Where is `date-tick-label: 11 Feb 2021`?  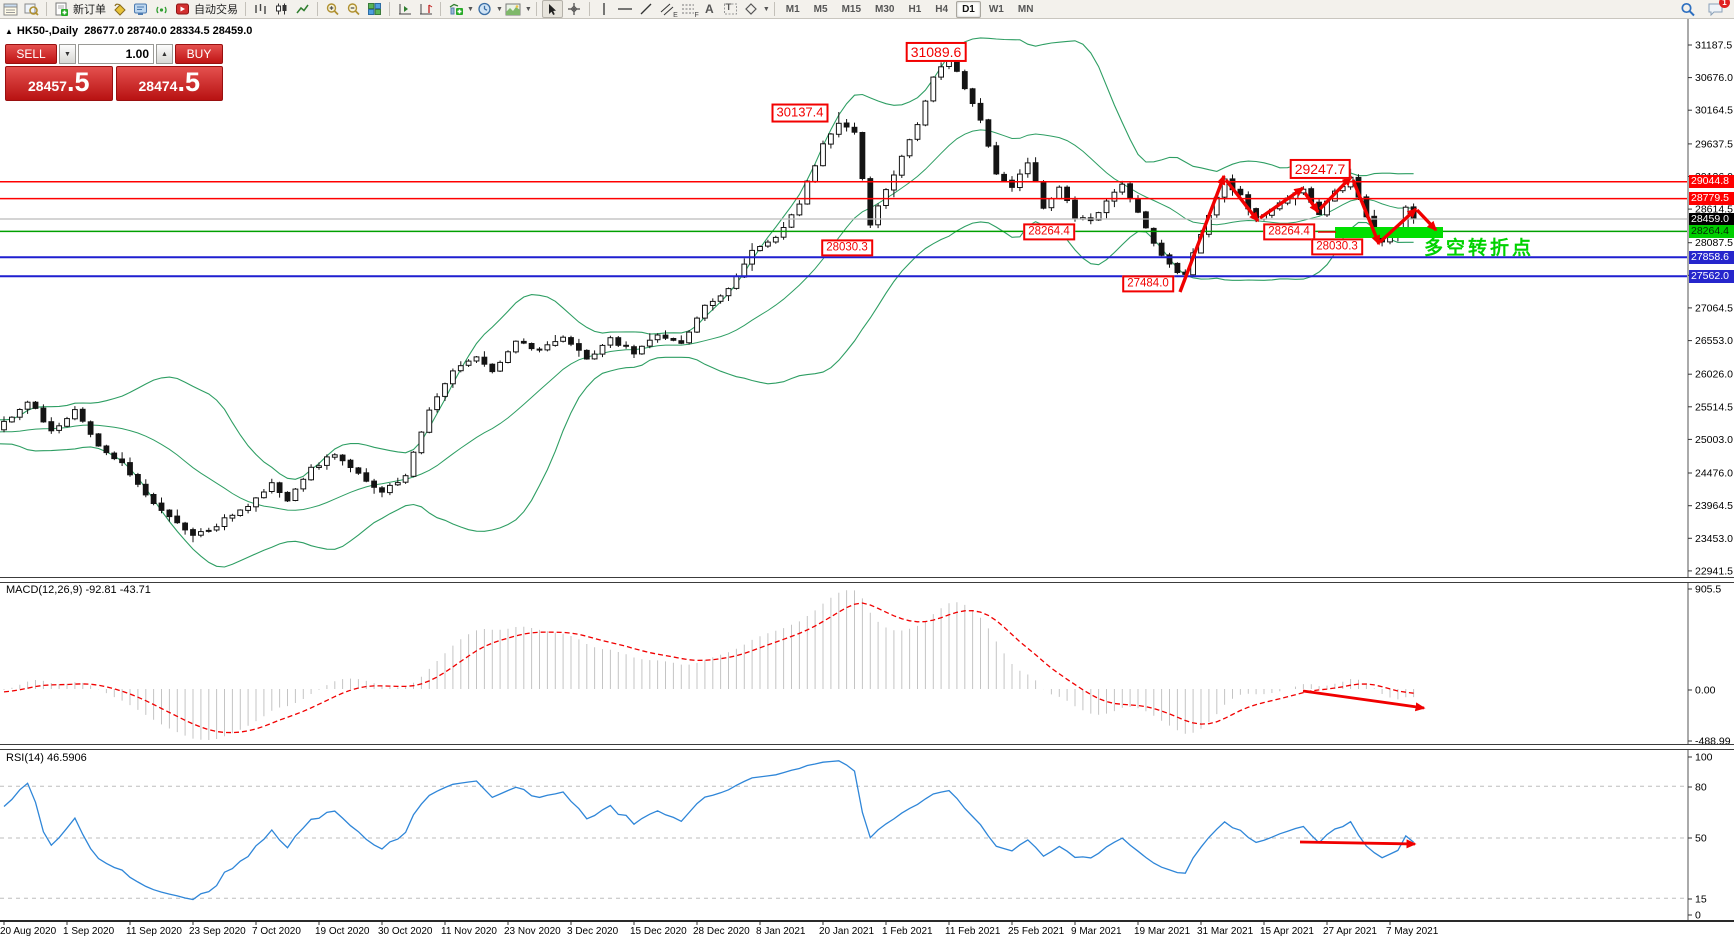
date-tick-label: 11 Feb 2021 is located at coordinates (973, 931).